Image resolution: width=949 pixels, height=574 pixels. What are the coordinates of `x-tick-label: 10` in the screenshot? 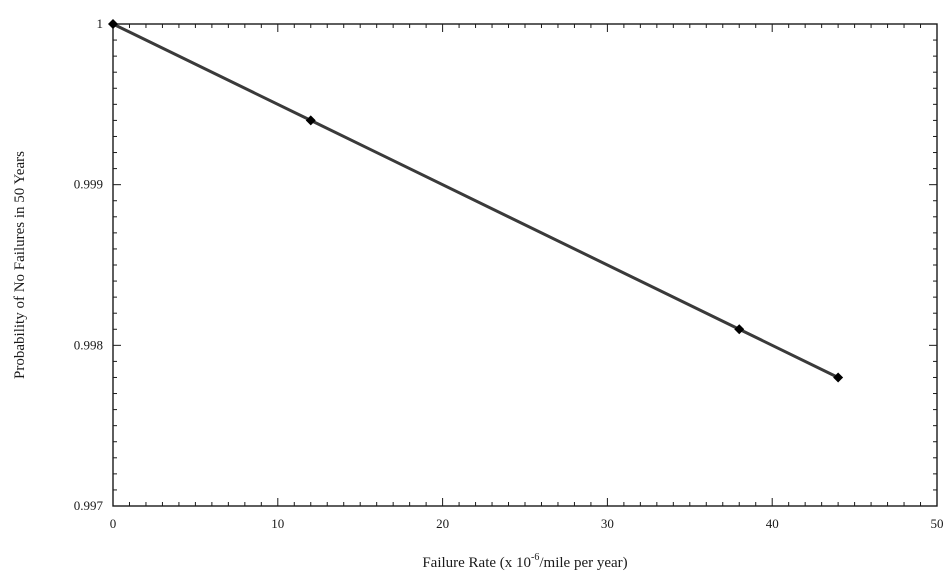 It's located at (277, 523).